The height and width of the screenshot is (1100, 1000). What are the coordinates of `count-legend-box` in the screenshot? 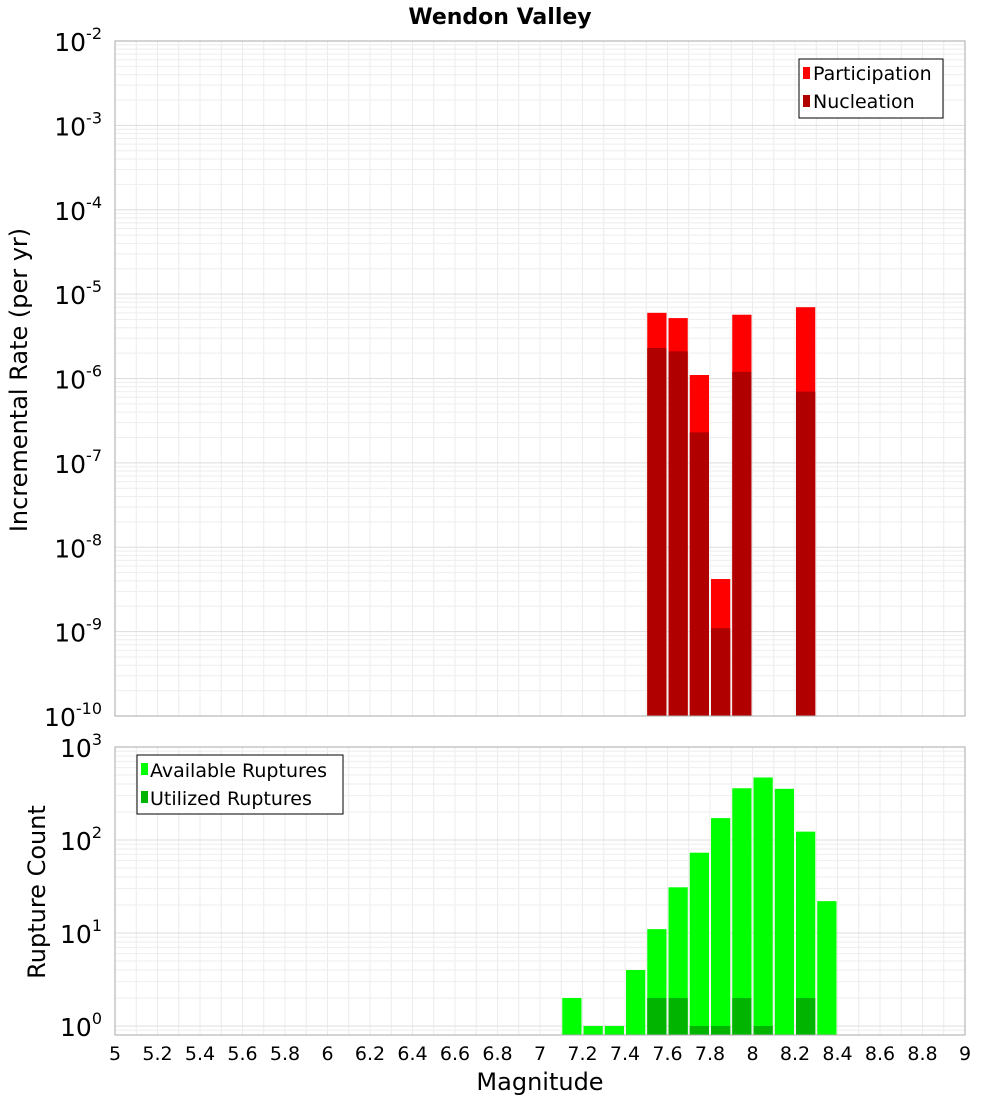 It's located at (240, 784).